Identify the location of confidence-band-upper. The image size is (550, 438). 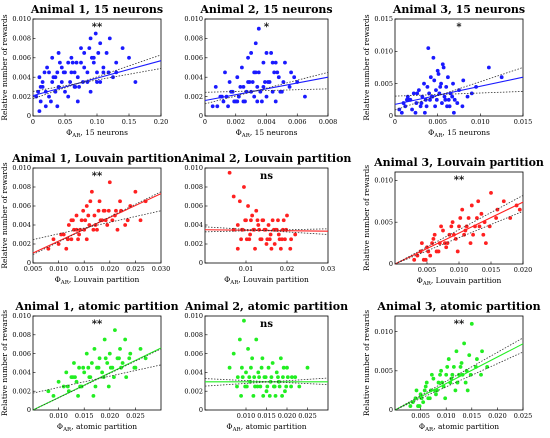
(459, 374).